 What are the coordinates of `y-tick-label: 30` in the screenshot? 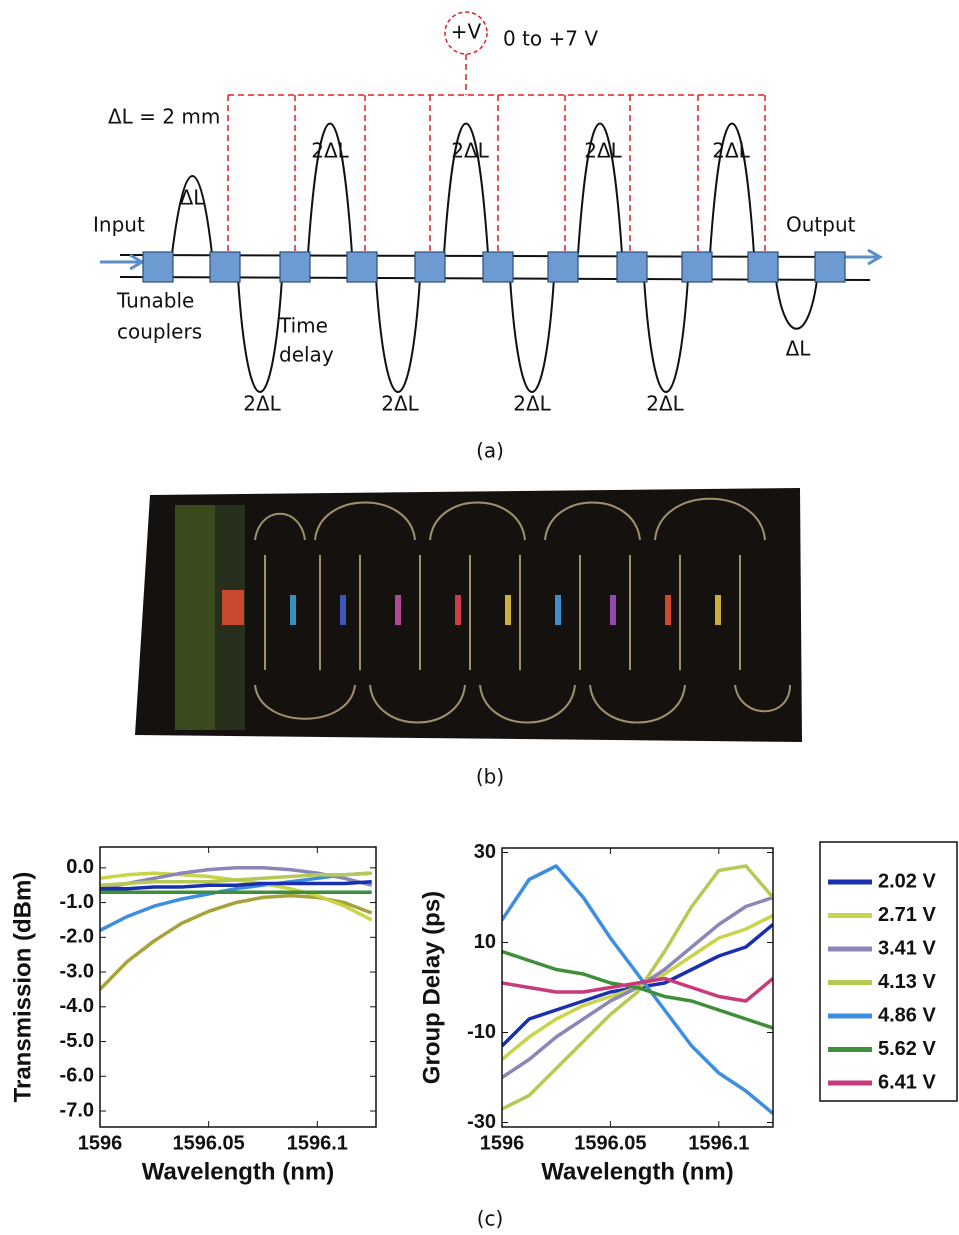 It's located at (485, 852).